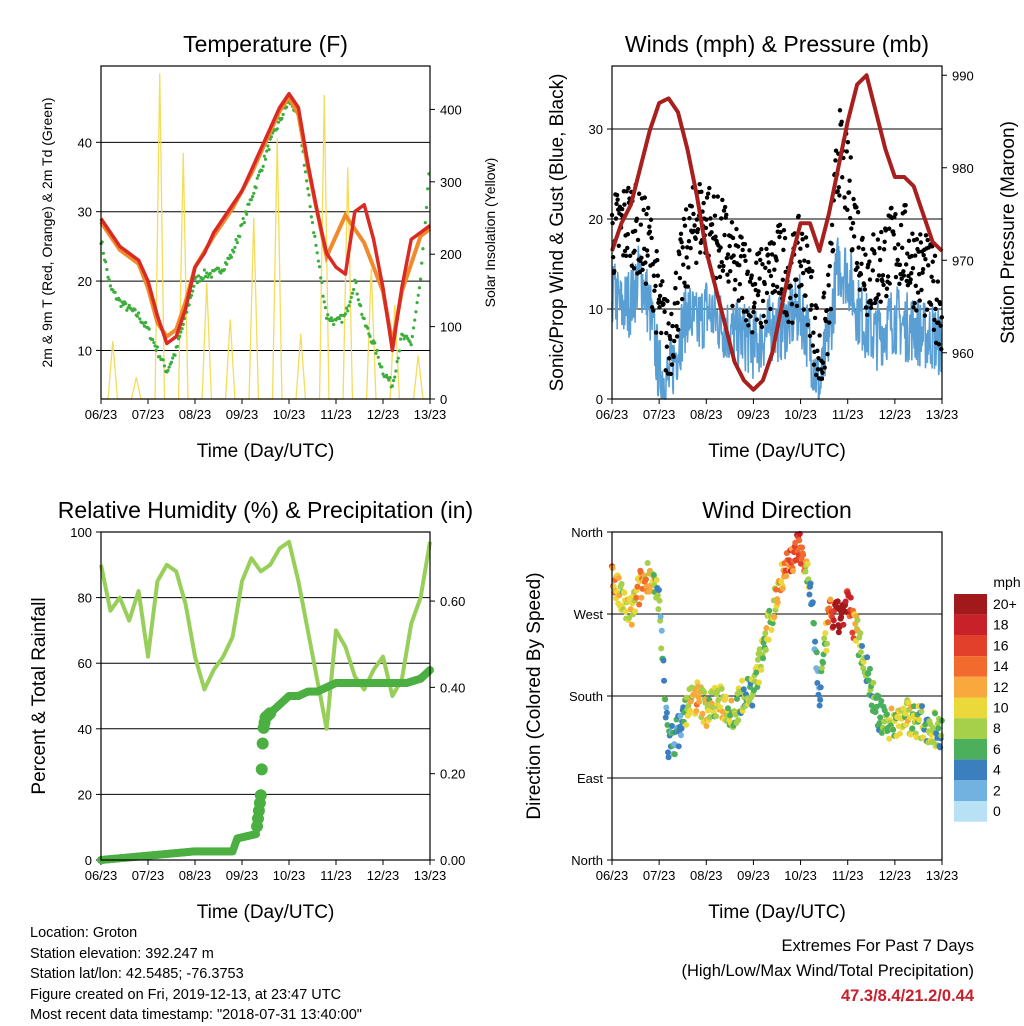 The image size is (1024, 1026). What do you see at coordinates (895, 414) in the screenshot?
I see `x-tick-label: 12/23` at bounding box center [895, 414].